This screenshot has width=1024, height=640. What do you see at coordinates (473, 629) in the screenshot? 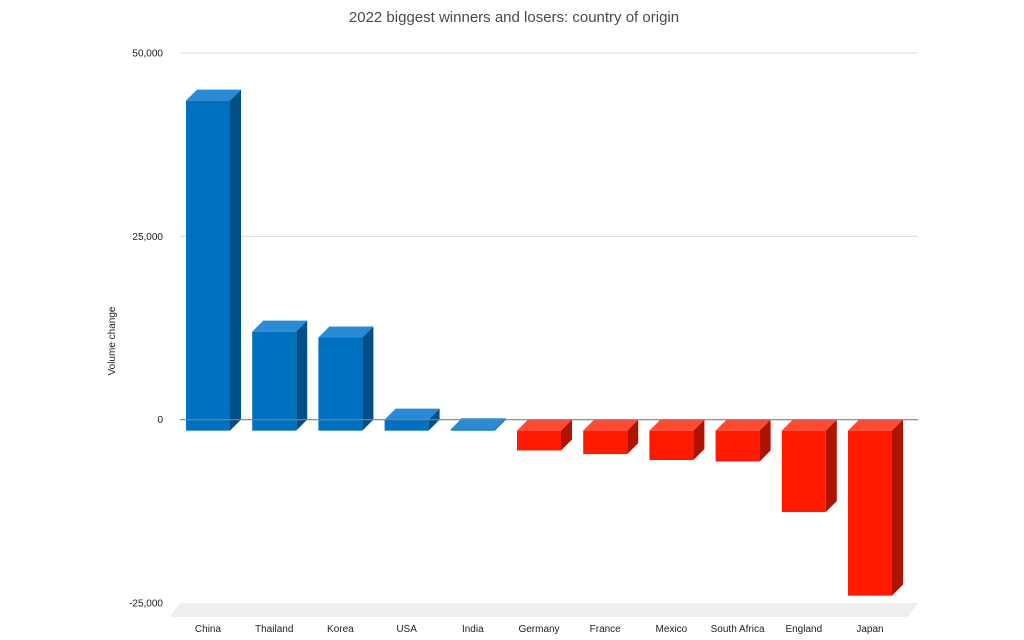
I see `x-category-label: India` at bounding box center [473, 629].